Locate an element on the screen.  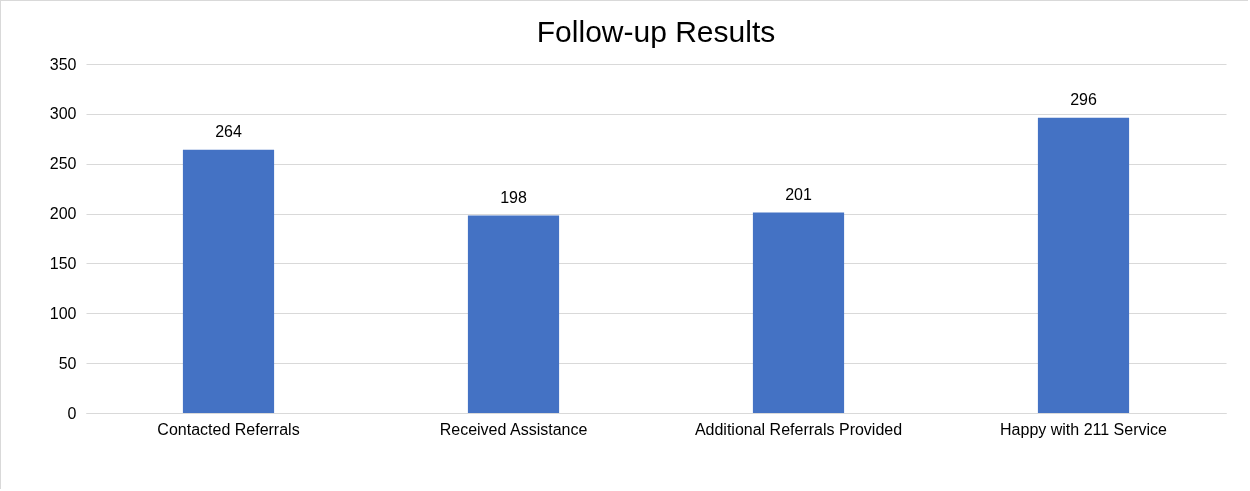
x-tick-label: Additional Referrals Provided is located at coordinates (798, 429).